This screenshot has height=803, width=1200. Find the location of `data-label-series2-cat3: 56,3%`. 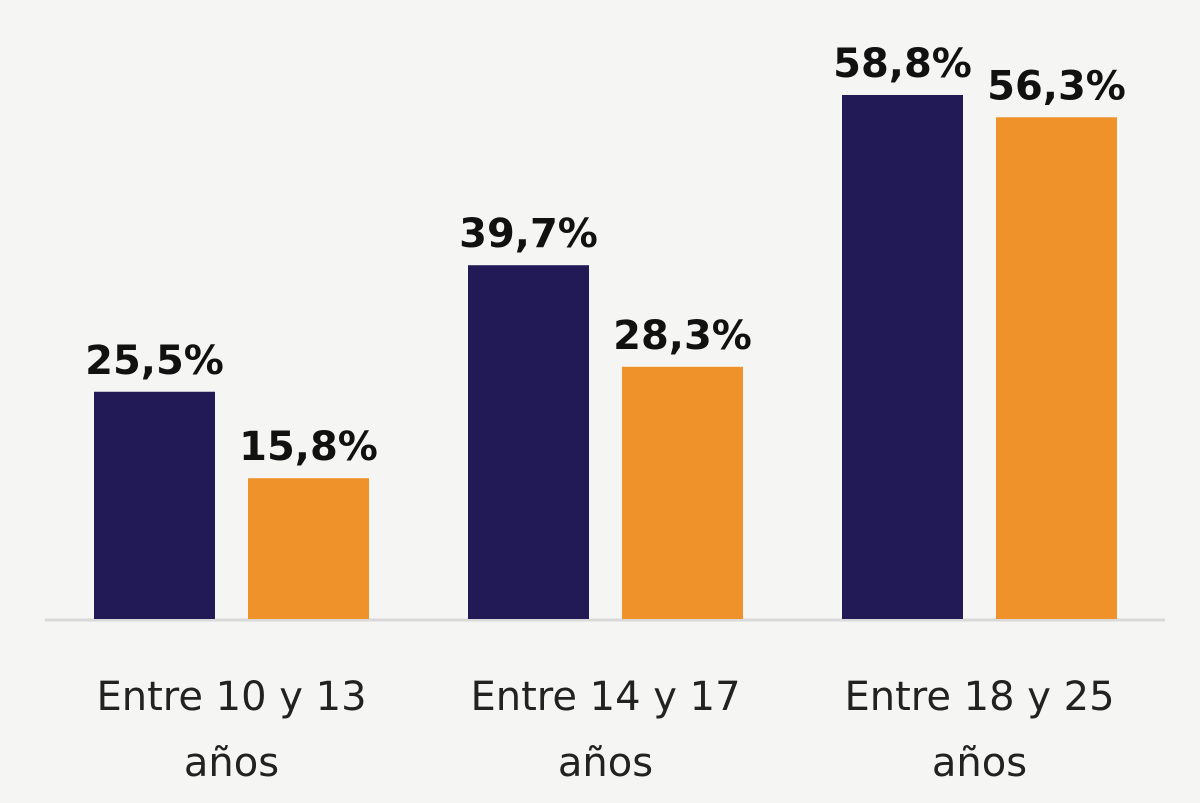

data-label-series2-cat3: 56,3% is located at coordinates (1056, 86).